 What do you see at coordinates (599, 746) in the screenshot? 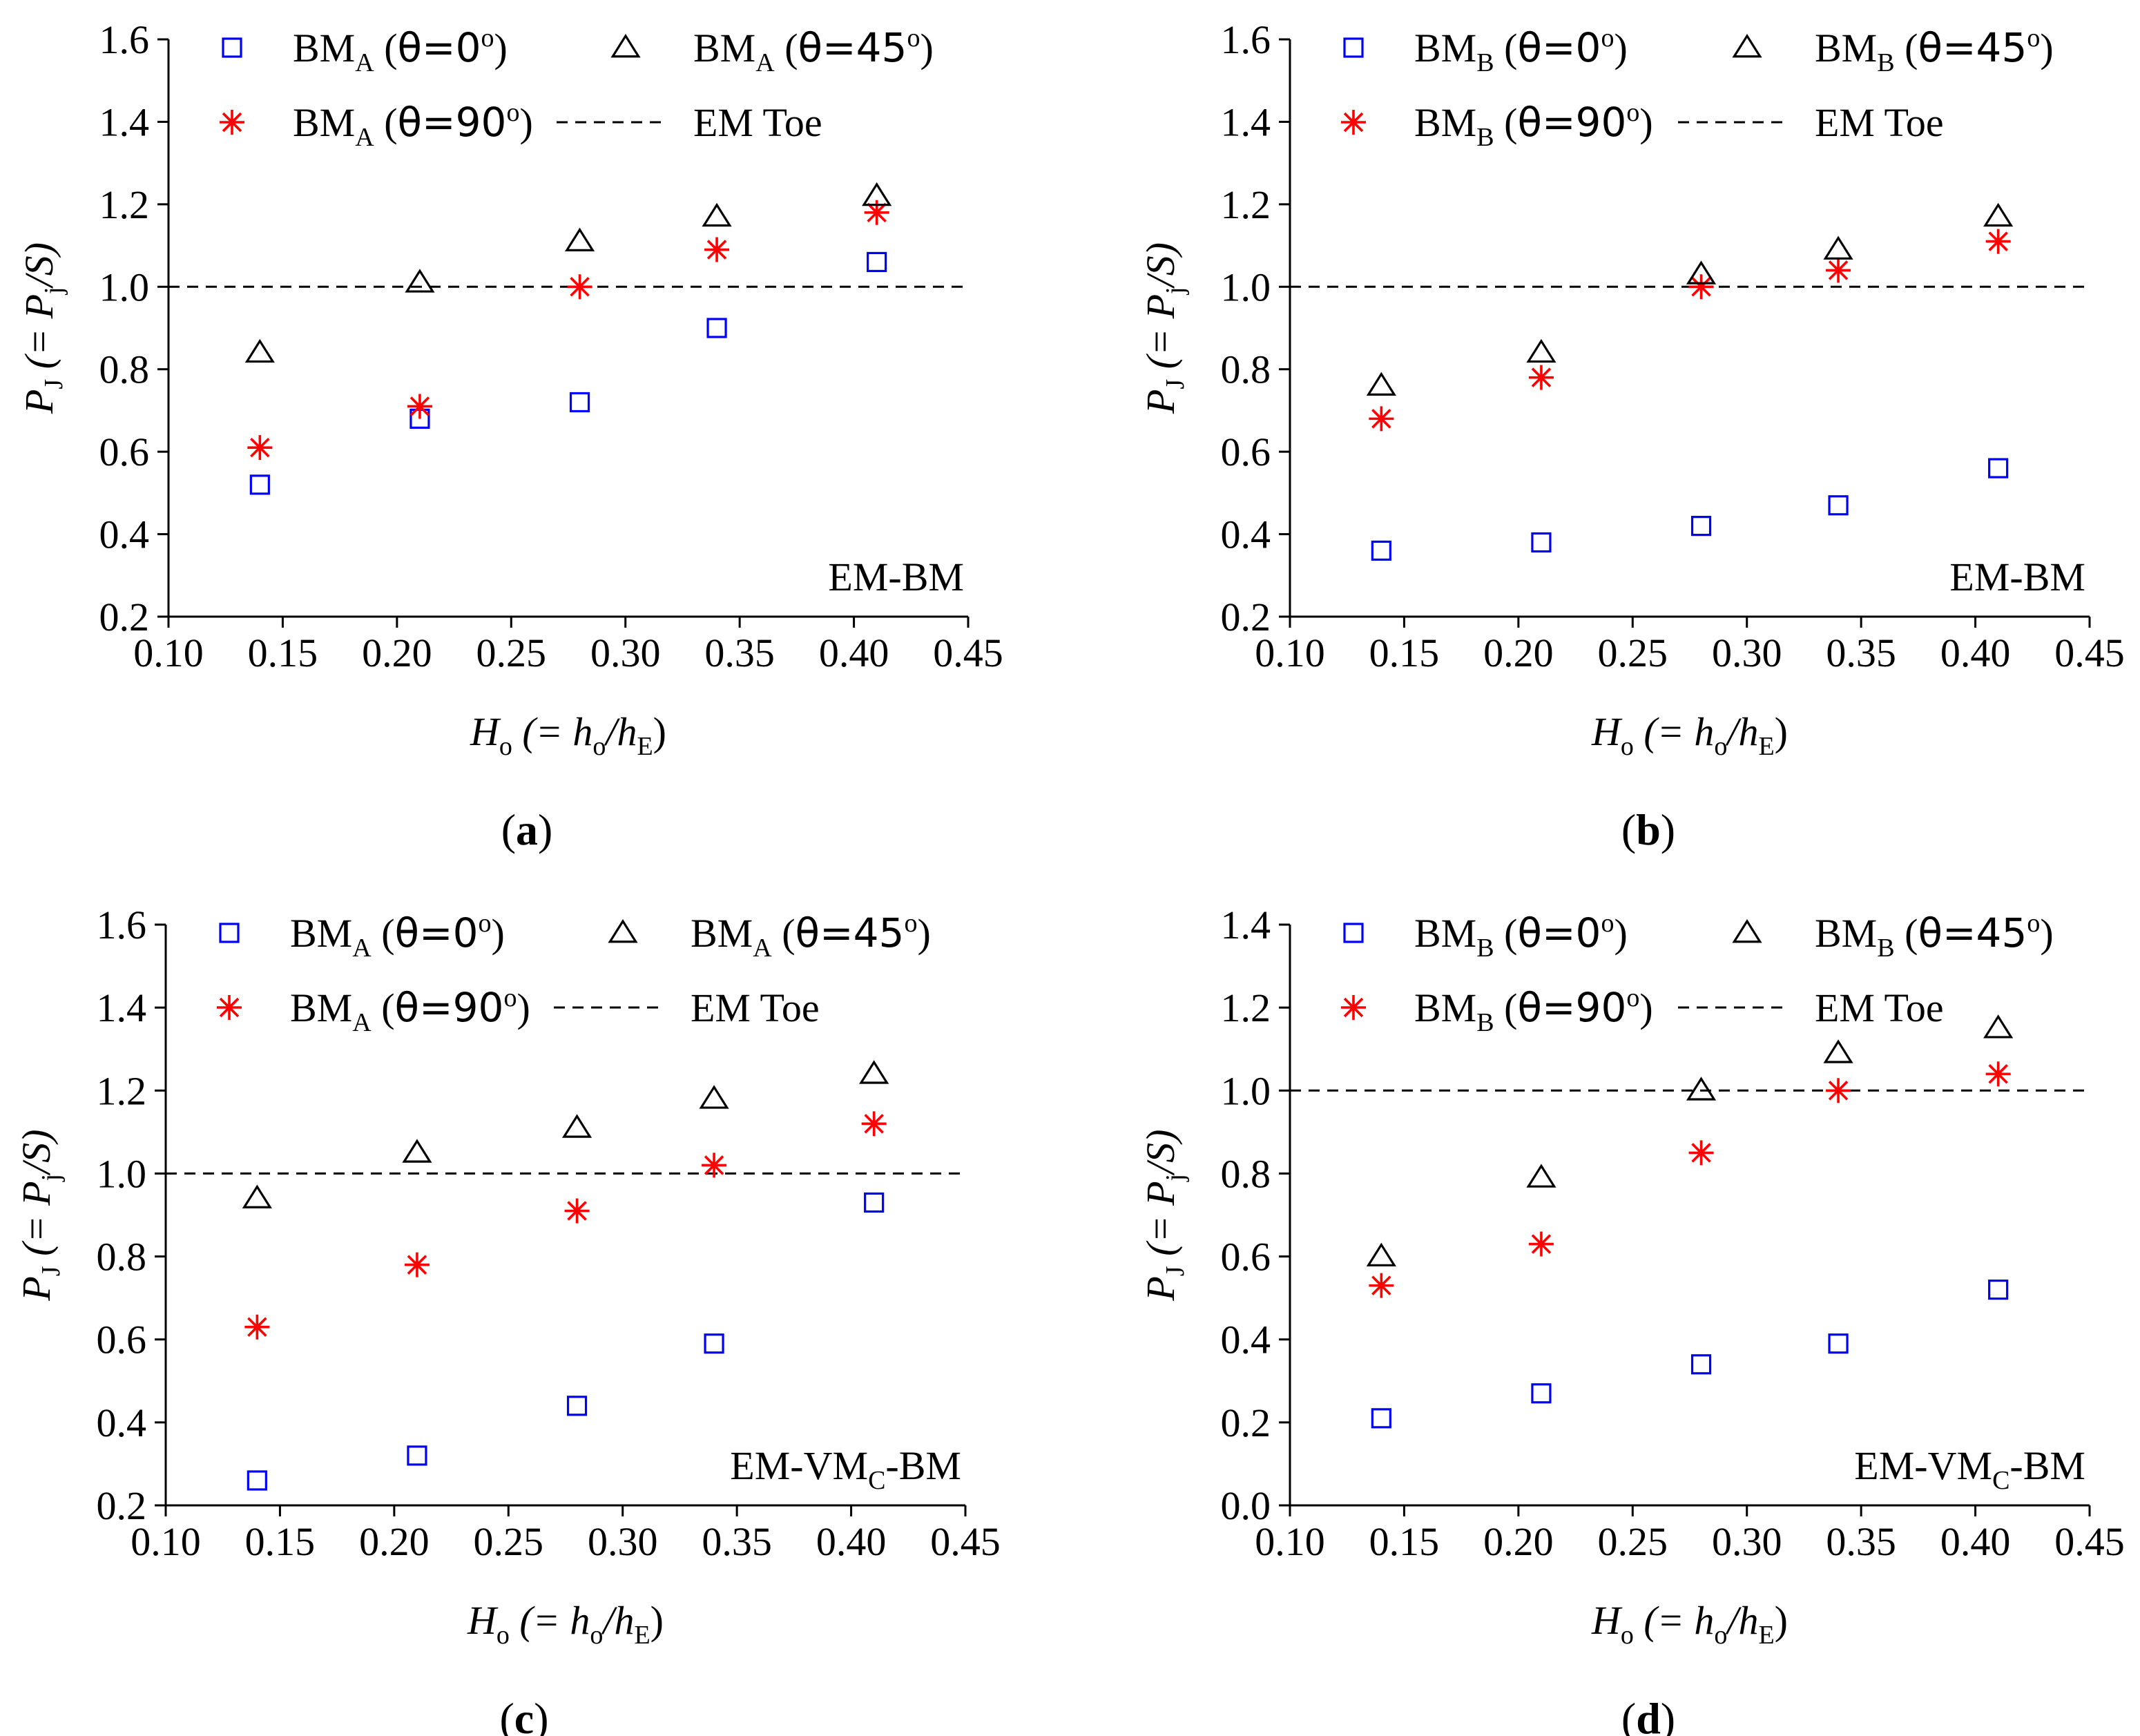
I see `x-label-sub2: o` at bounding box center [599, 746].